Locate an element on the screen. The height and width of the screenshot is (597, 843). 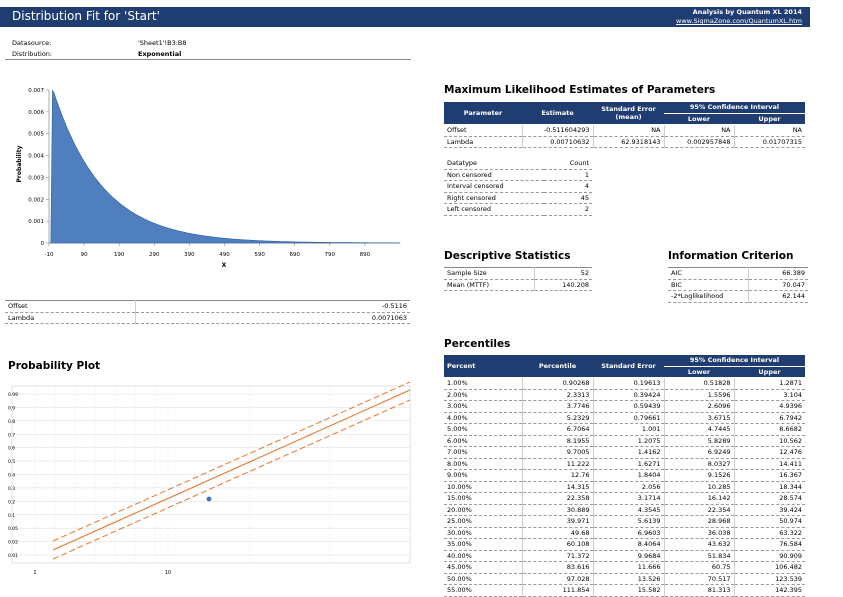
datatype-name: Interval censored is located at coordinates (494, 186).